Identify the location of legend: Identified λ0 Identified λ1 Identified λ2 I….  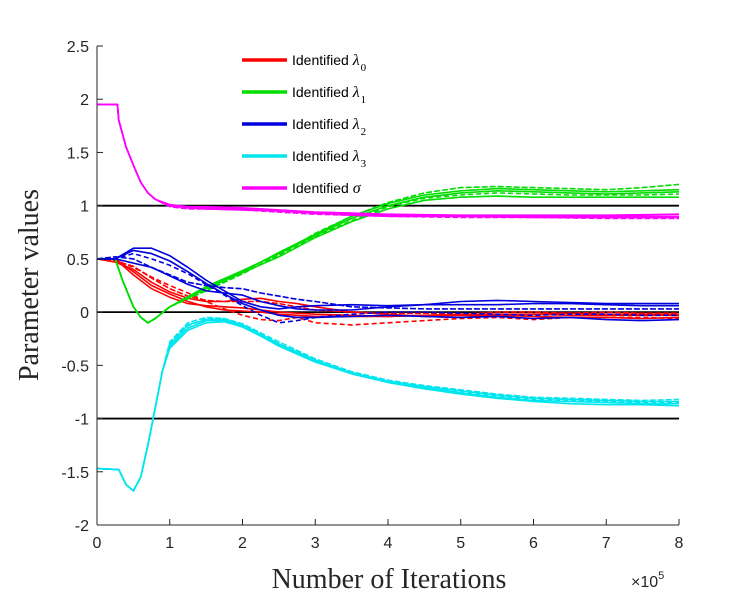
(304, 124).